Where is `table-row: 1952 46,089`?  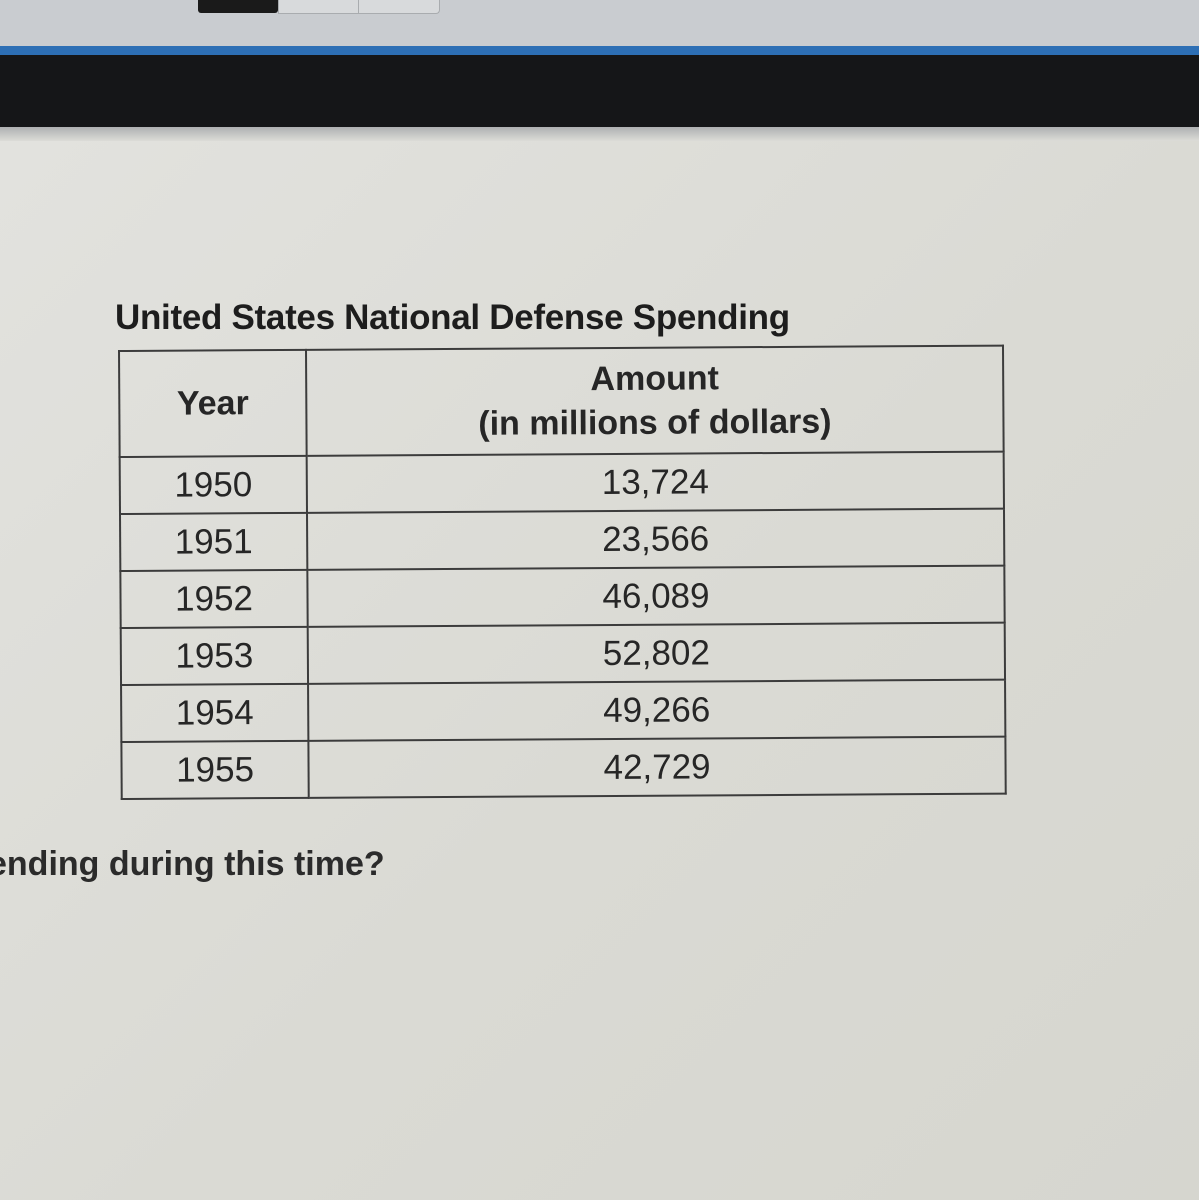
table-row: 1952 46,089 is located at coordinates (562, 596).